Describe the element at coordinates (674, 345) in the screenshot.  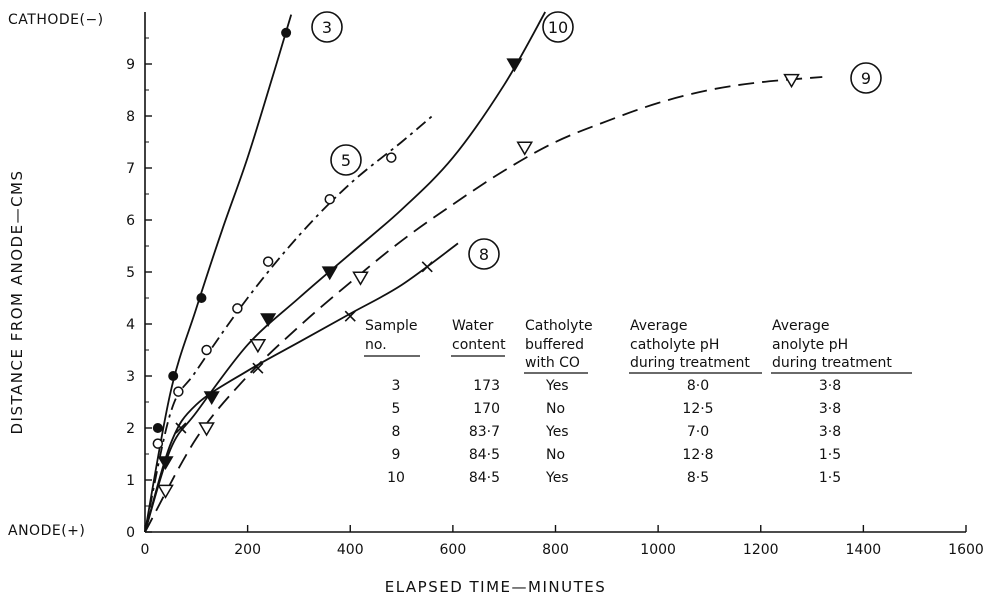
I see `table-header: catholyte pH` at that location.